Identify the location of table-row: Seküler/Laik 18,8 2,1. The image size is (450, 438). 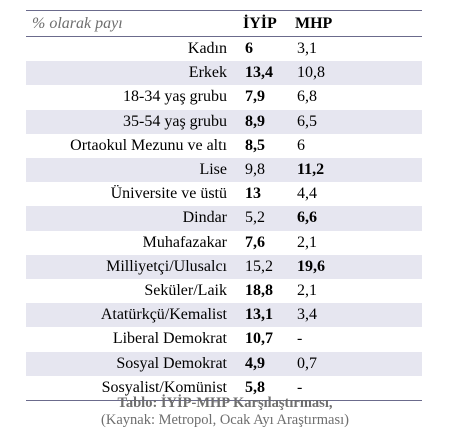
(224, 291).